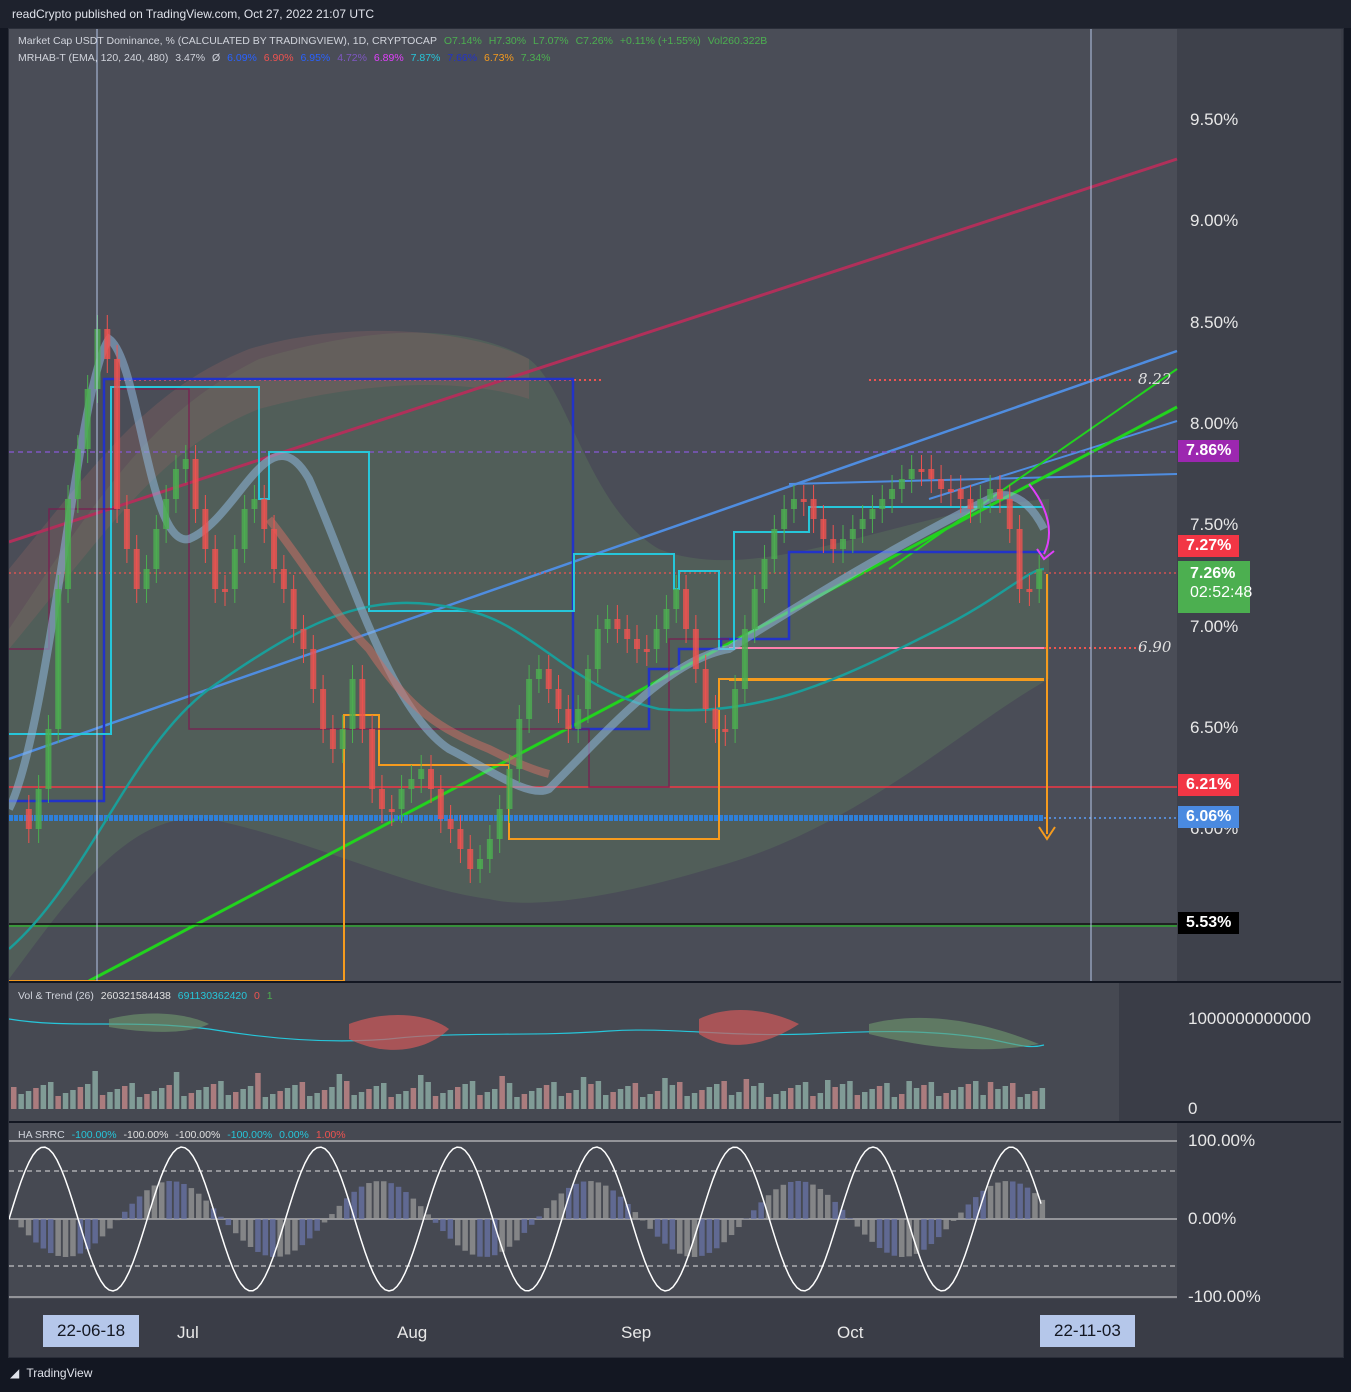 This screenshot has width=1351, height=1392. I want to click on ha-v1: -100.00%, so click(94, 1135).